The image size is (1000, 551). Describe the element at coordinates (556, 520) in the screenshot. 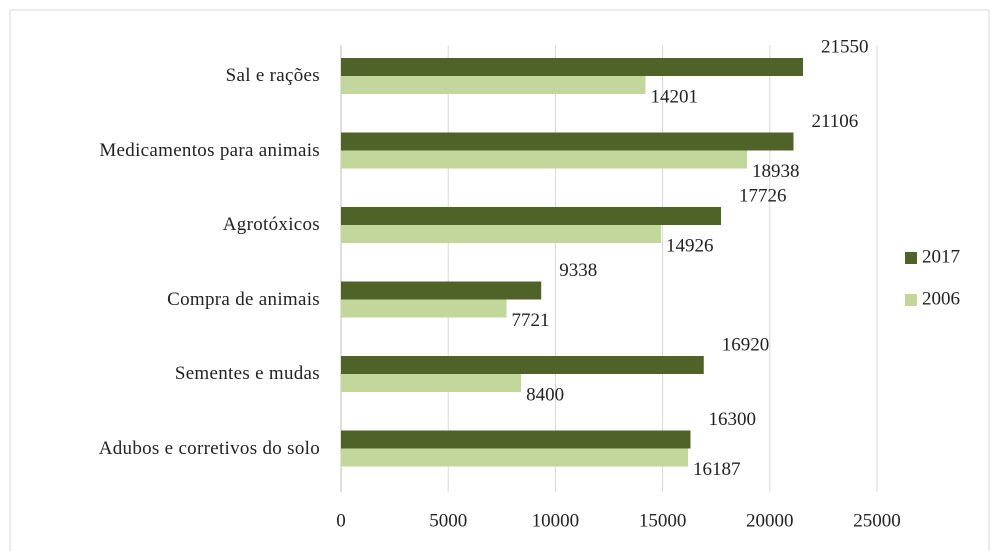

I see `x-tick-label: 10000` at that location.